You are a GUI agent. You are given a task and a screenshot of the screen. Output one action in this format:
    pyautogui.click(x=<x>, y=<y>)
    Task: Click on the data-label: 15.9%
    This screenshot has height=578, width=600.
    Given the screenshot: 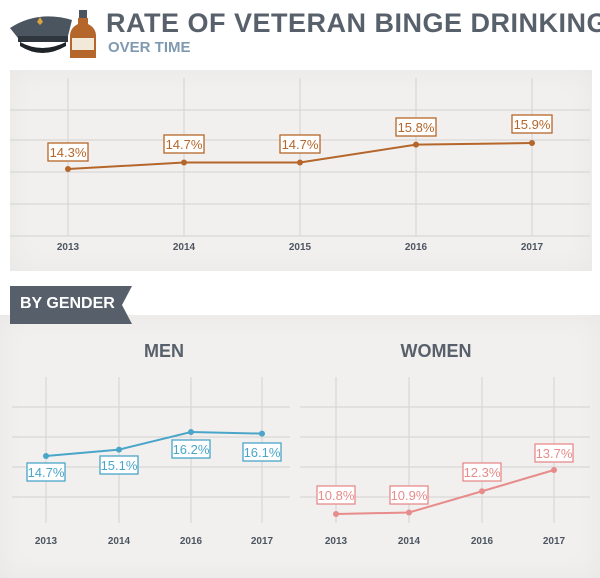 What is the action you would take?
    pyautogui.click(x=532, y=124)
    